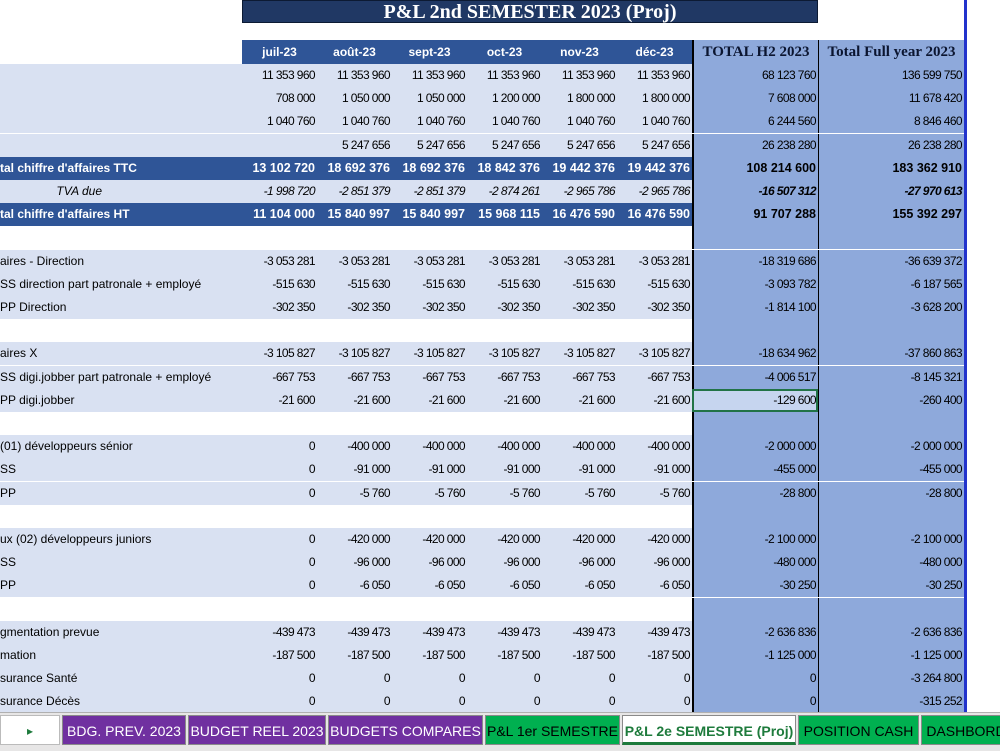  I want to click on row-label: gmentation prevue, so click(121, 632).